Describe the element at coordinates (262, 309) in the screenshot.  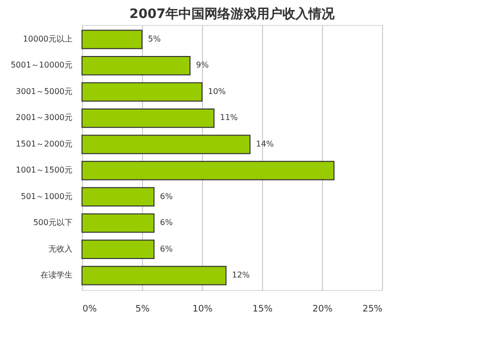
I see `x-tick-label: 15%` at that location.